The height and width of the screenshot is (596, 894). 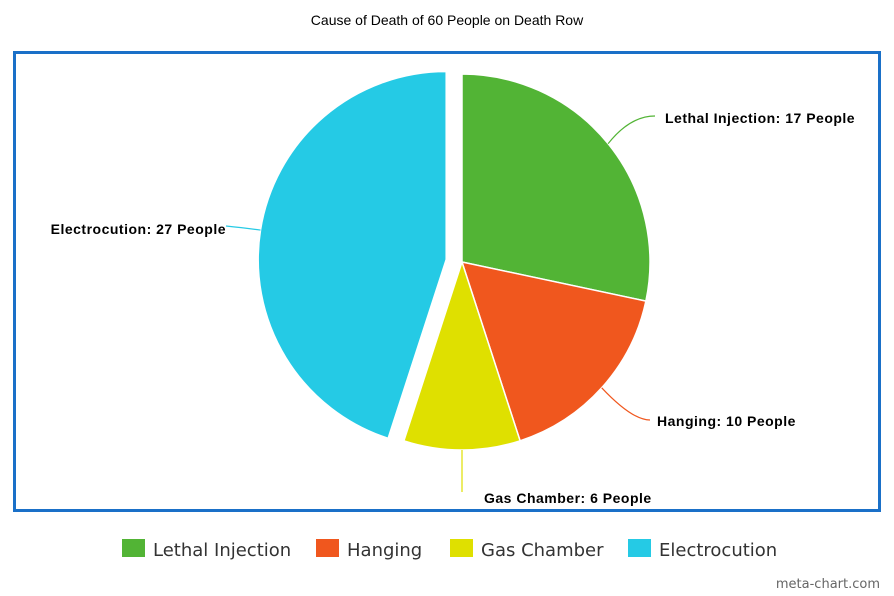 I want to click on legend-item-hanging: Hanging, so click(x=369, y=550).